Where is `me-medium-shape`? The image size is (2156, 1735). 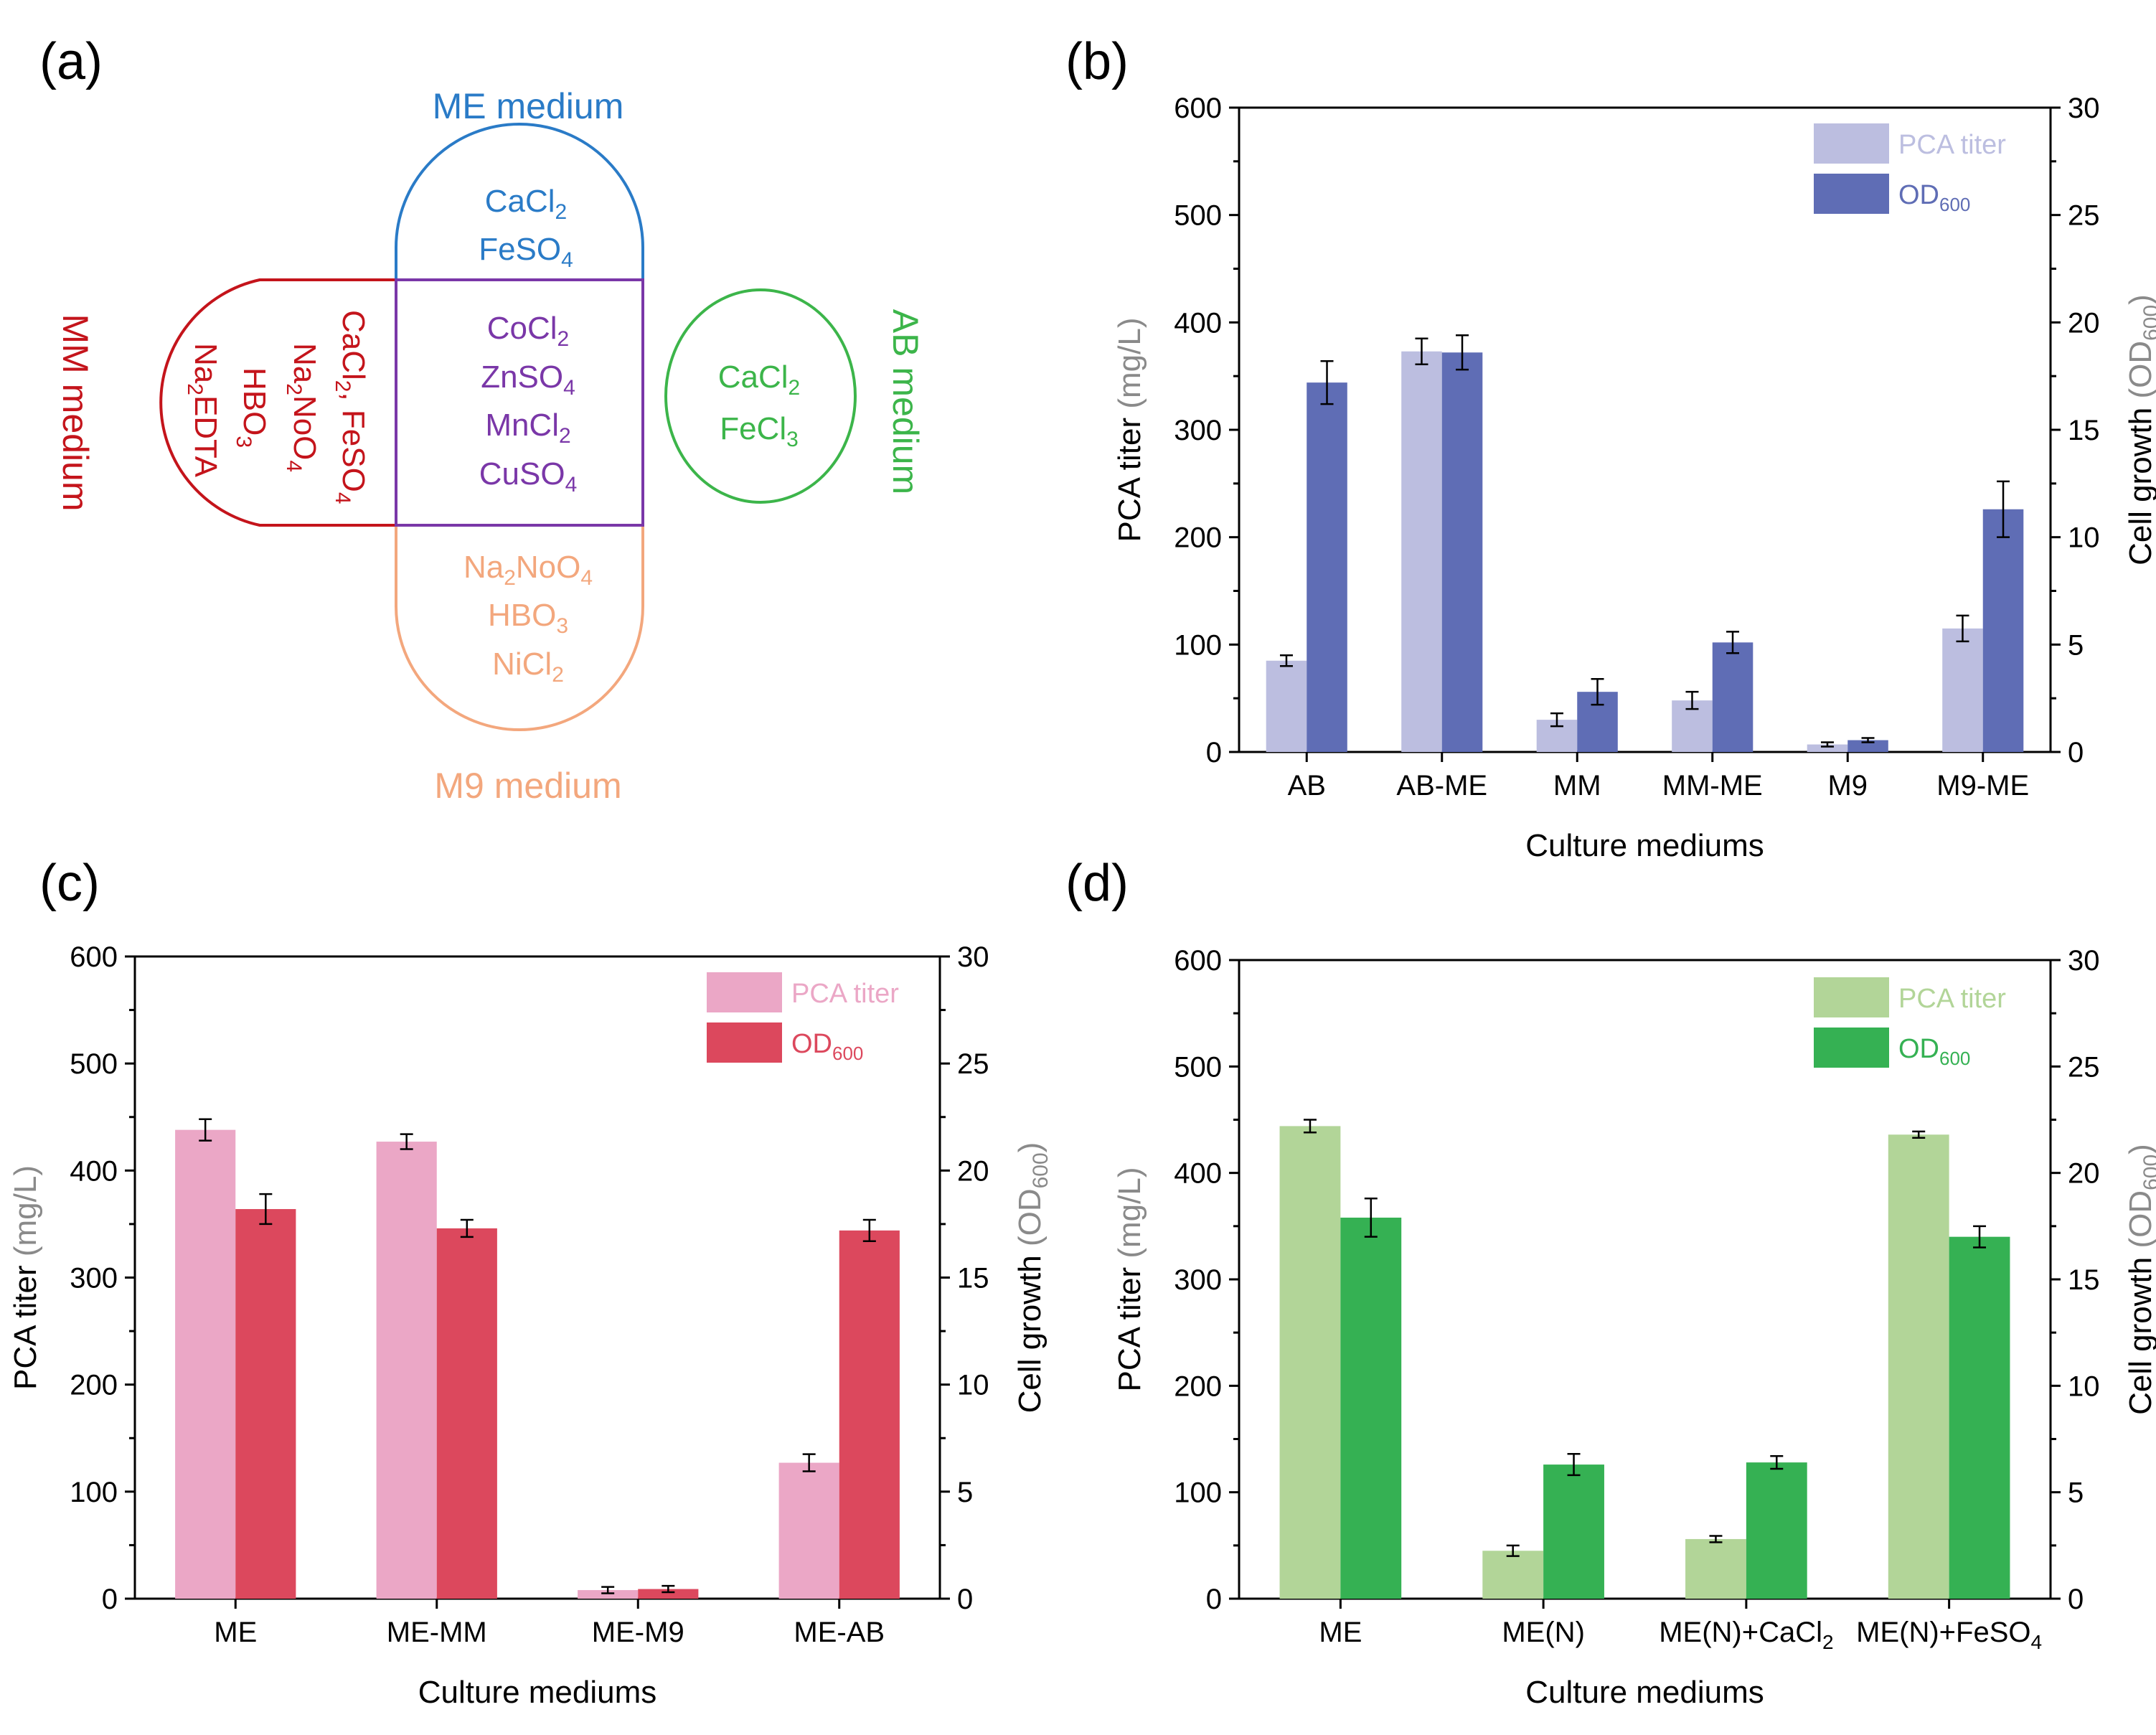 me-medium-shape is located at coordinates (520, 202).